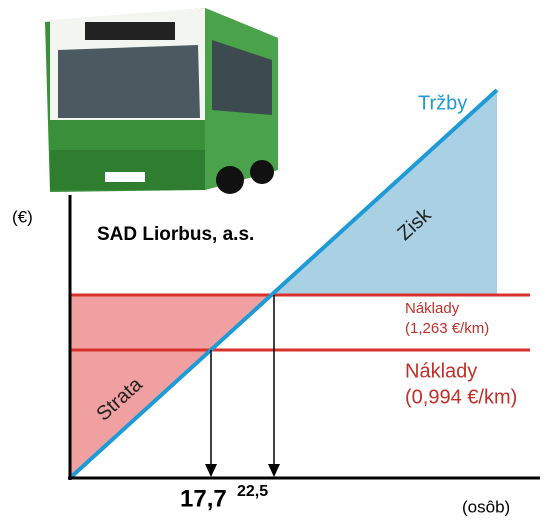 Image resolution: width=548 pixels, height=523 pixels. Describe the element at coordinates (252, 491) in the screenshot. I see `break-even-high: 22,5` at that location.